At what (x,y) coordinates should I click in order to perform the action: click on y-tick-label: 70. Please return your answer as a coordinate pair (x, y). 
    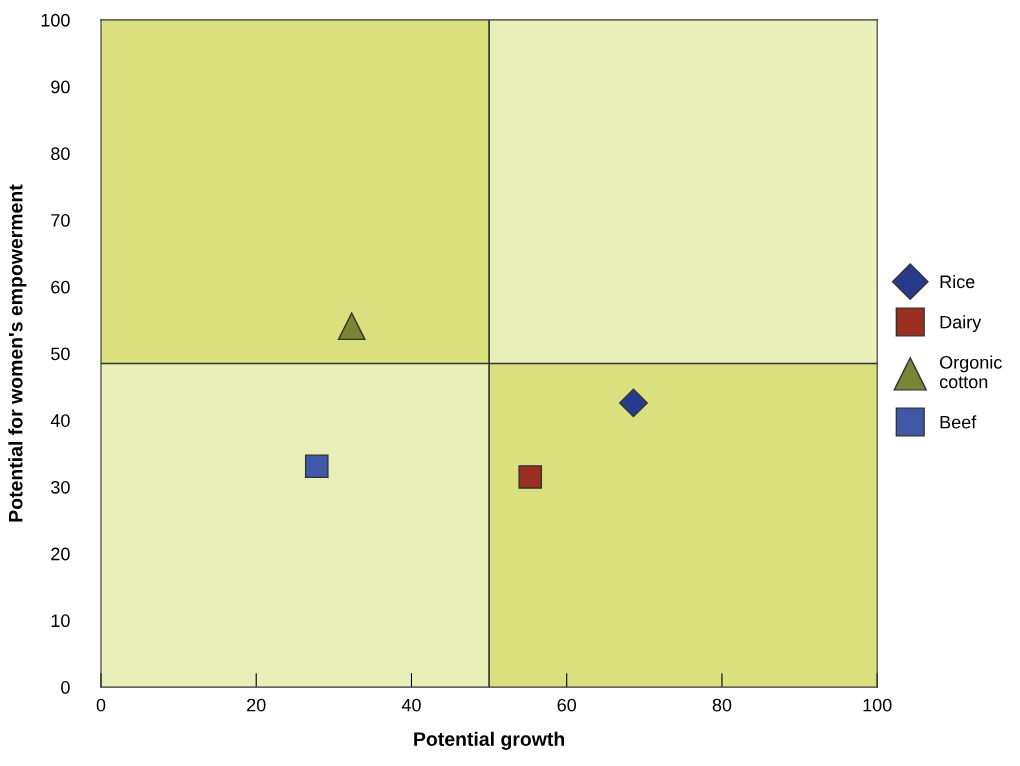
    Looking at the image, I should click on (60, 220).